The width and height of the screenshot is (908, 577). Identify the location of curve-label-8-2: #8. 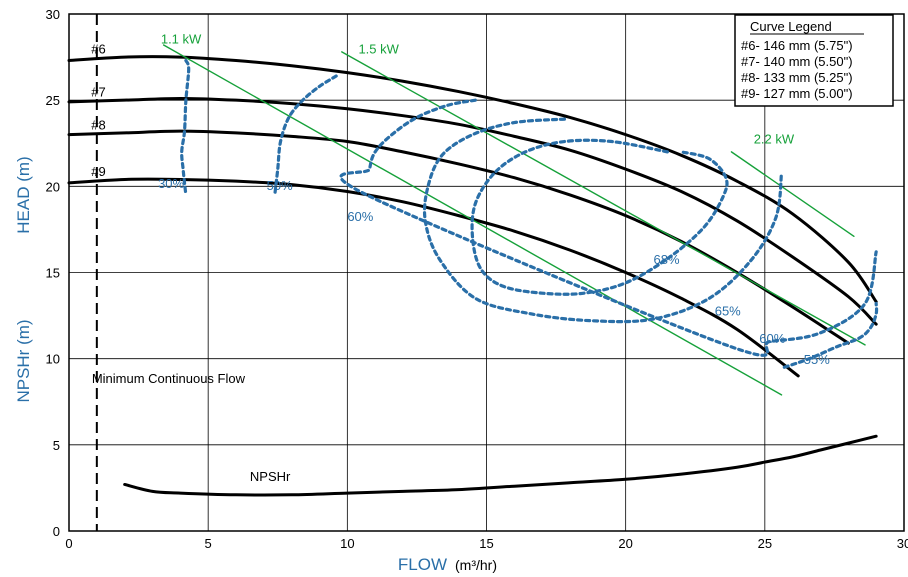
(98, 124).